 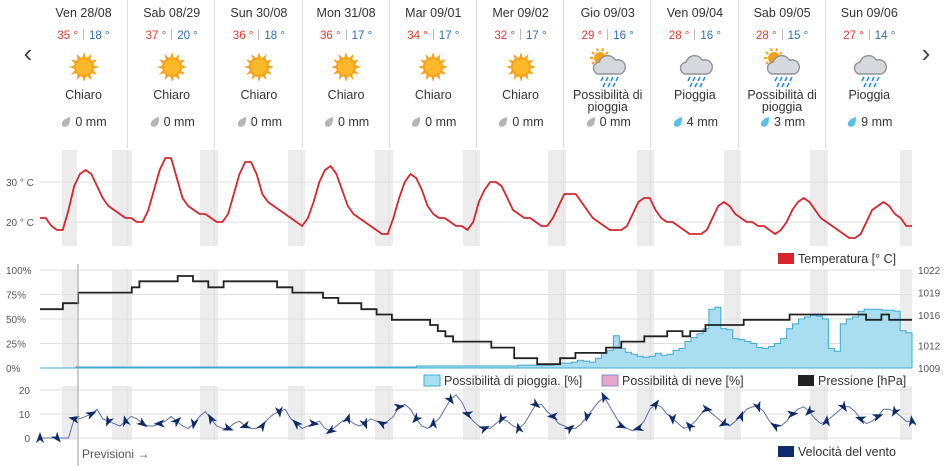 I want to click on day-temperatures: 27 ° 14 °, so click(x=869, y=36).